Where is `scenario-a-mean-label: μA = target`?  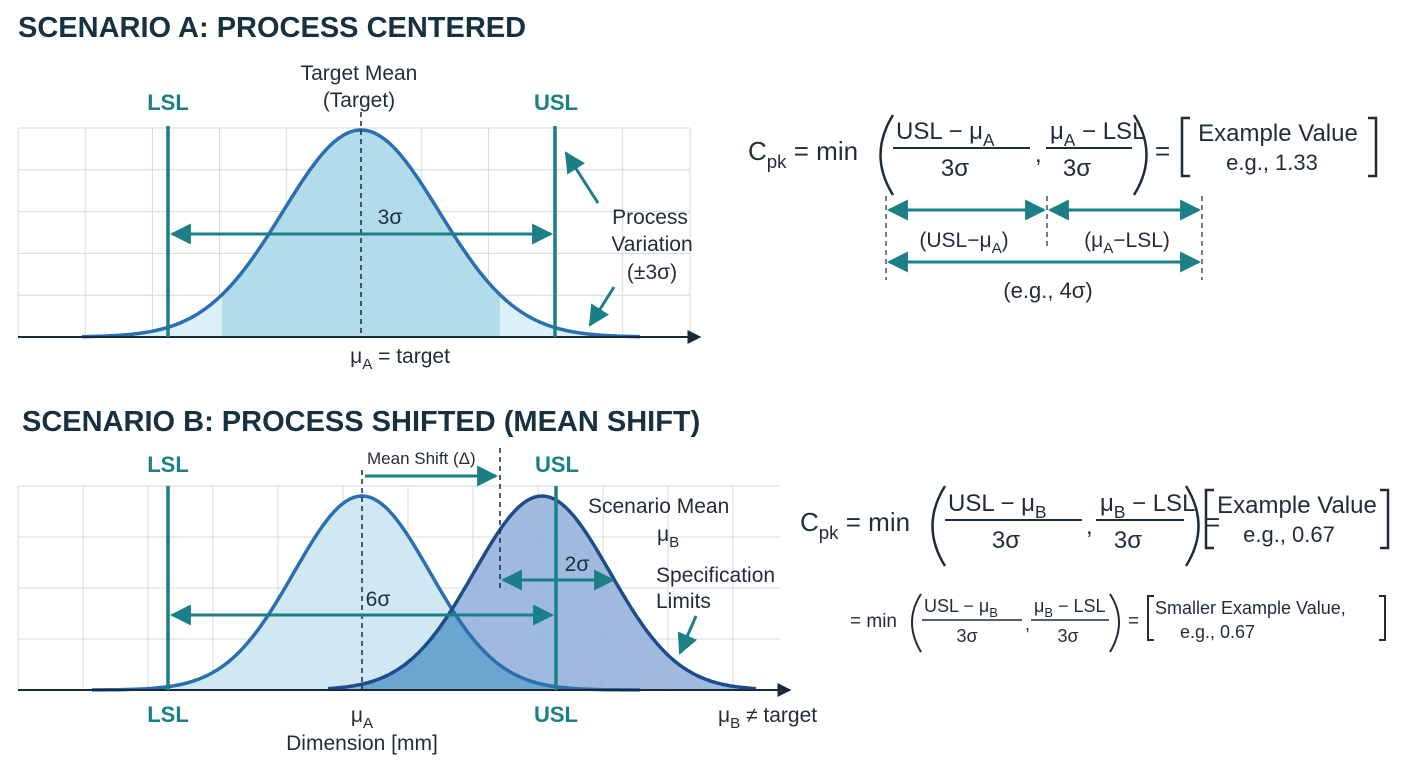 scenario-a-mean-label: μA = target is located at coordinates (400, 359).